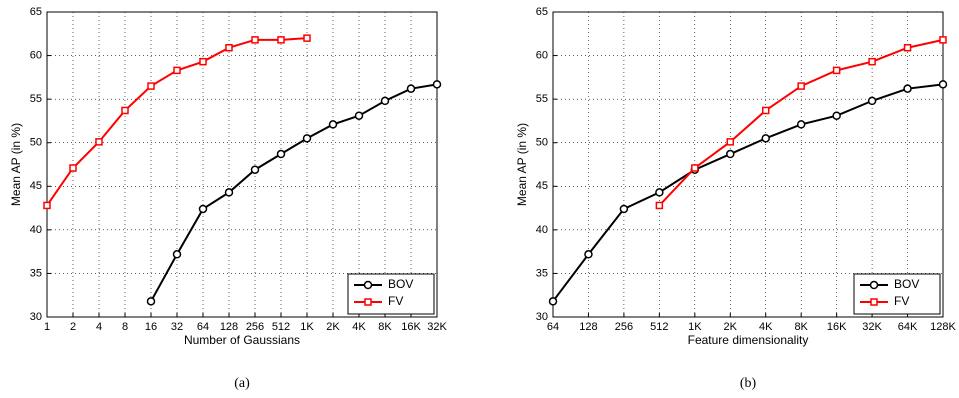 The image size is (959, 398). What do you see at coordinates (872, 327) in the screenshot?
I see `x-tick-label: 32K` at bounding box center [872, 327].